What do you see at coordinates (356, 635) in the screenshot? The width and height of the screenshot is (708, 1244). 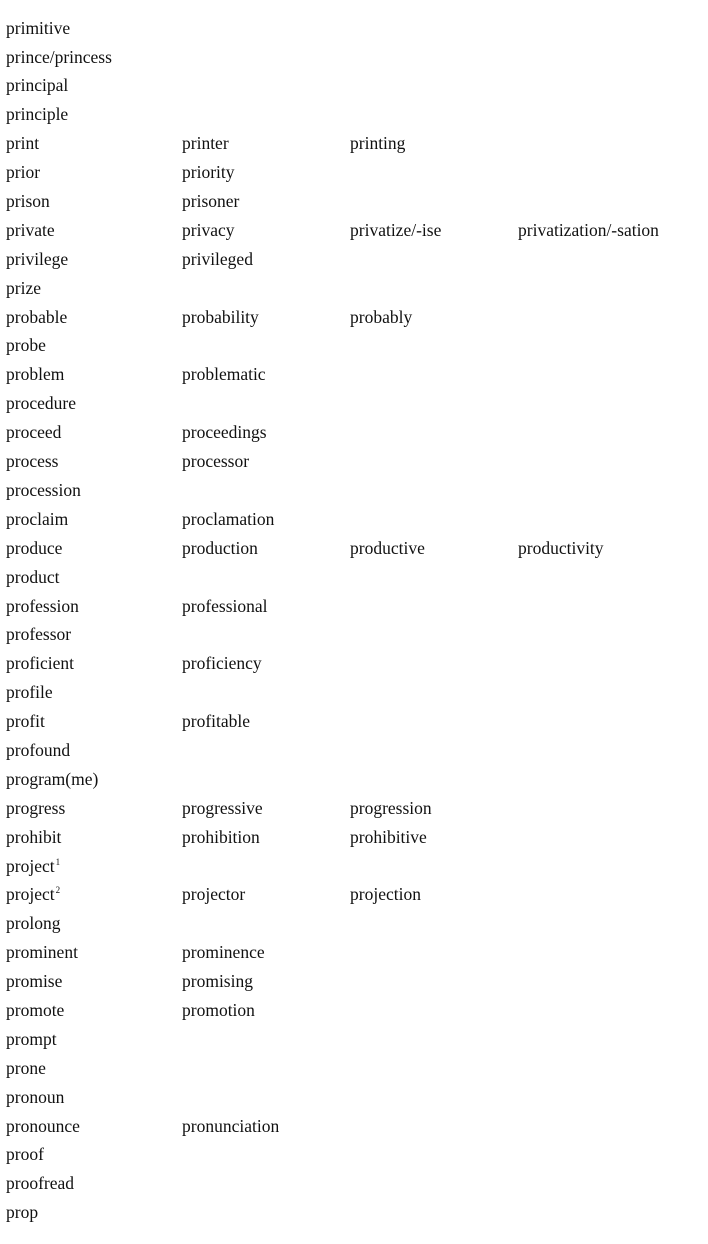 I see `word-row: professor` at bounding box center [356, 635].